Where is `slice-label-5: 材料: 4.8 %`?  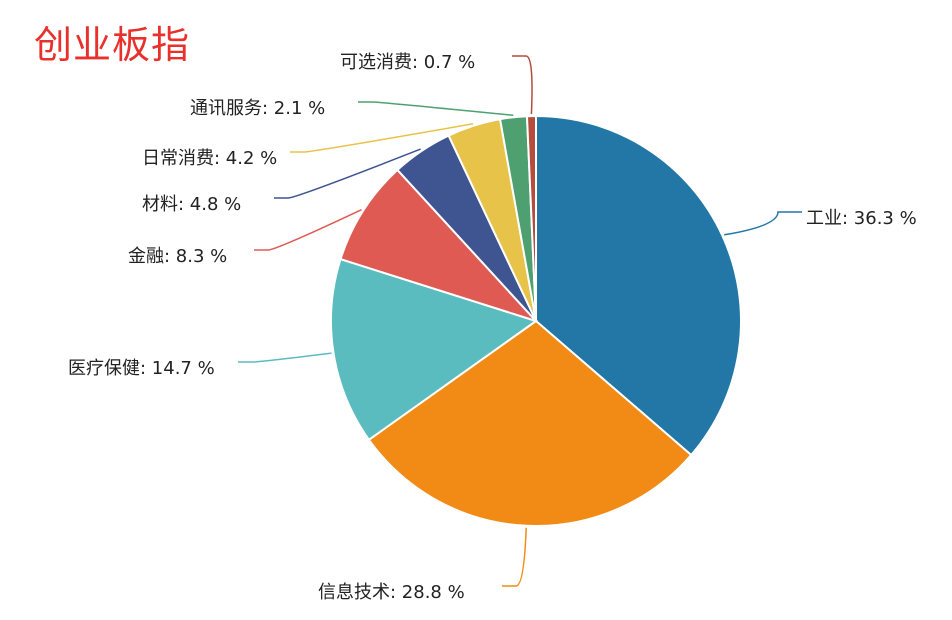
slice-label-5: 材料: 4.8 % is located at coordinates (191, 204).